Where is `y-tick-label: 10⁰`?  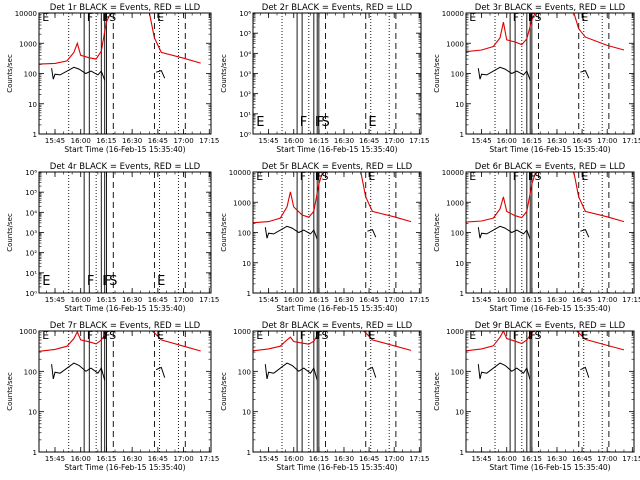
y-tick-label: 10⁰ is located at coordinates (31, 294).